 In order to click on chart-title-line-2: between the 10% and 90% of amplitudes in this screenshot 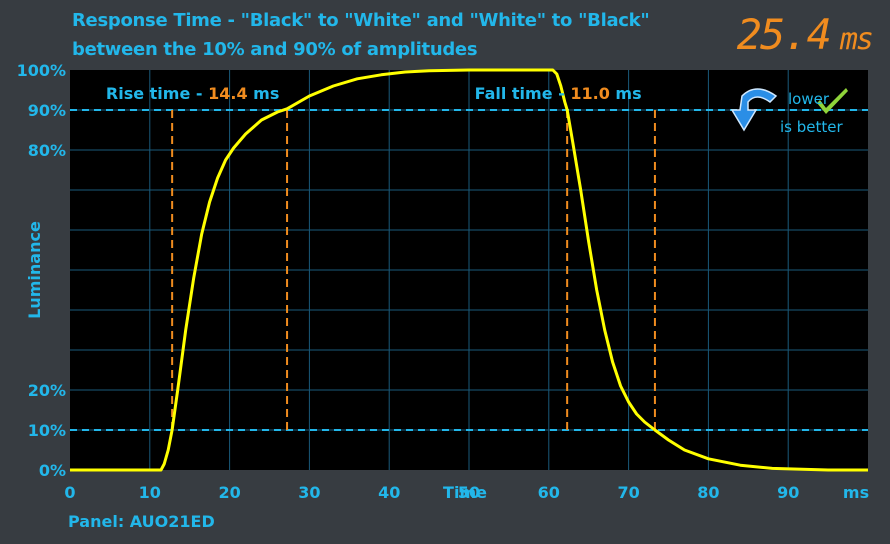, I will do `click(275, 49)`.